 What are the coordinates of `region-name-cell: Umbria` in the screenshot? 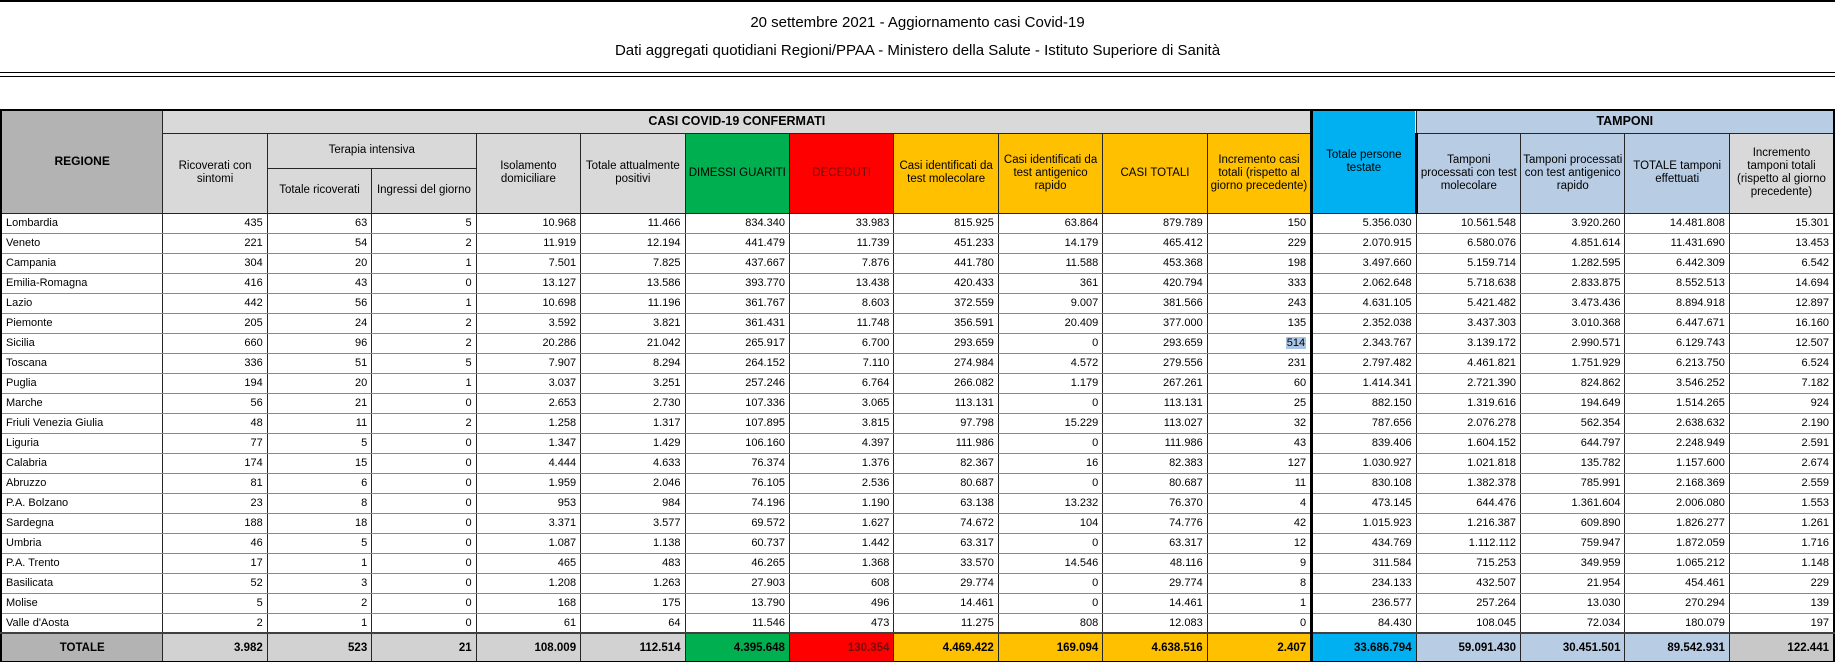 It's located at (82, 543).